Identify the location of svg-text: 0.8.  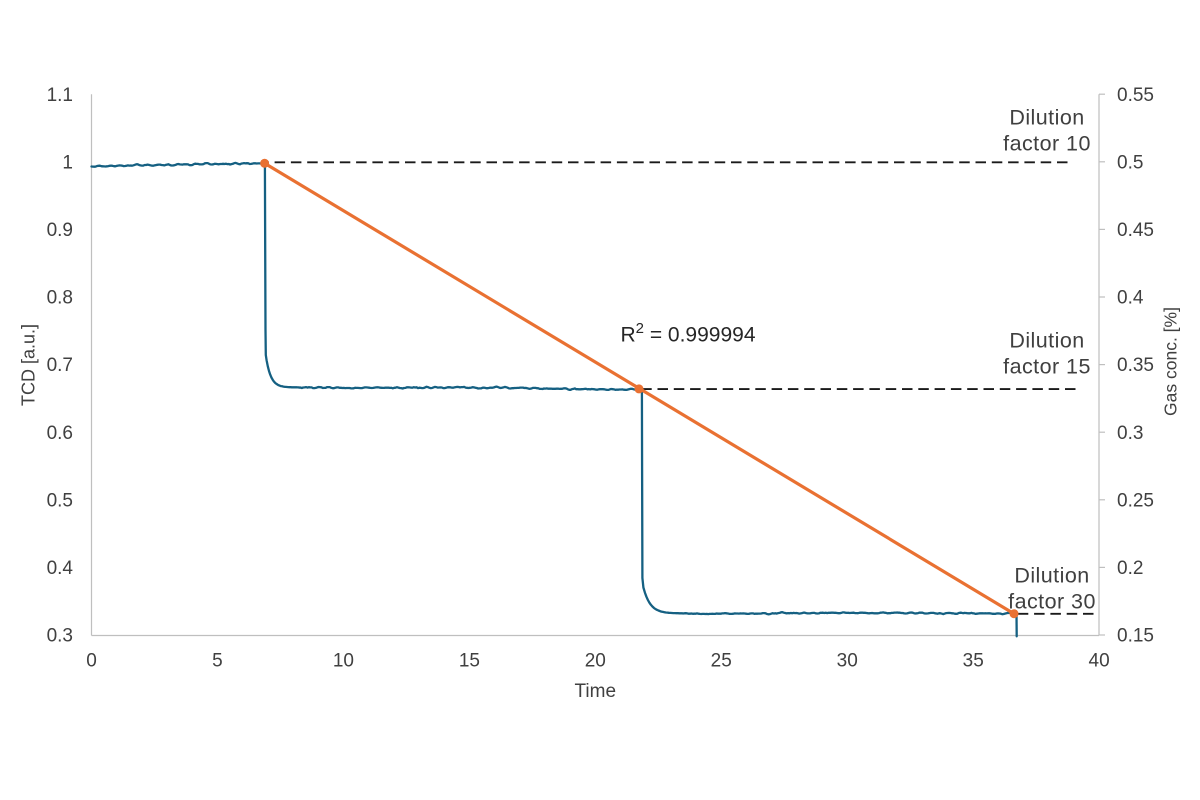
(60, 298).